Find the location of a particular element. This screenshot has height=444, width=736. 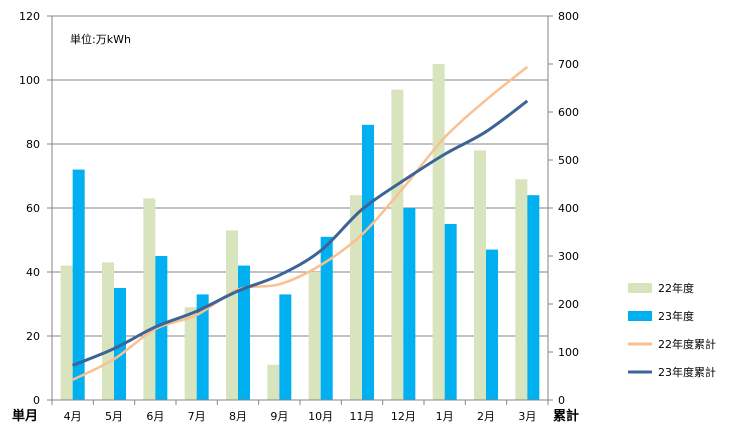

bar-23年度-2月 is located at coordinates (492, 324).